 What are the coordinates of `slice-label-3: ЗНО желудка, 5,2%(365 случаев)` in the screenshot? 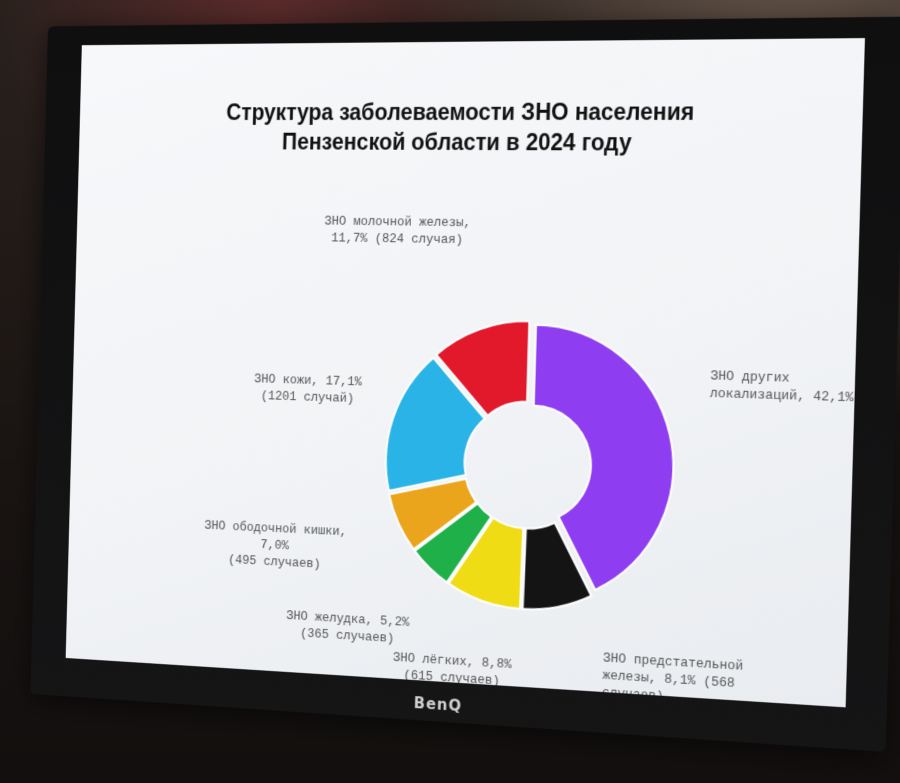 It's located at (348, 628).